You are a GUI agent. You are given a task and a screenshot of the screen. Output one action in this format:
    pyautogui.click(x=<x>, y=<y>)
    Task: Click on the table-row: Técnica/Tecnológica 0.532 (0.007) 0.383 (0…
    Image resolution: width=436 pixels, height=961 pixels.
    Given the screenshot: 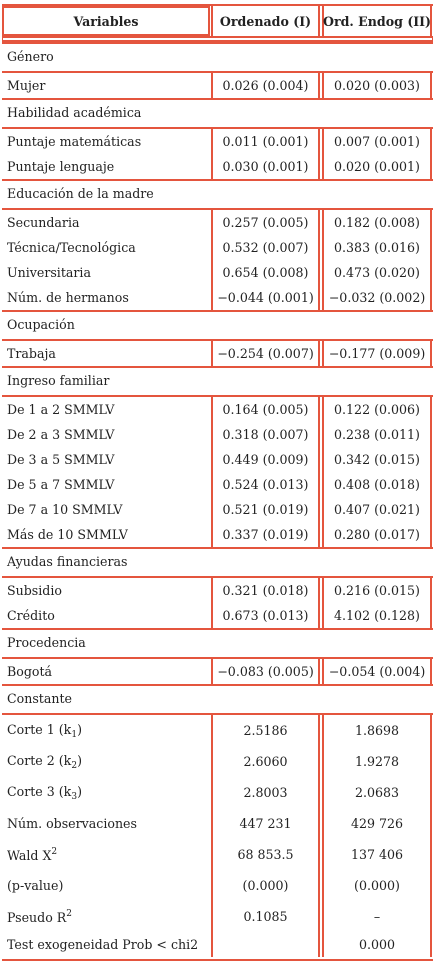 What is the action you would take?
    pyautogui.click(x=217, y=247)
    